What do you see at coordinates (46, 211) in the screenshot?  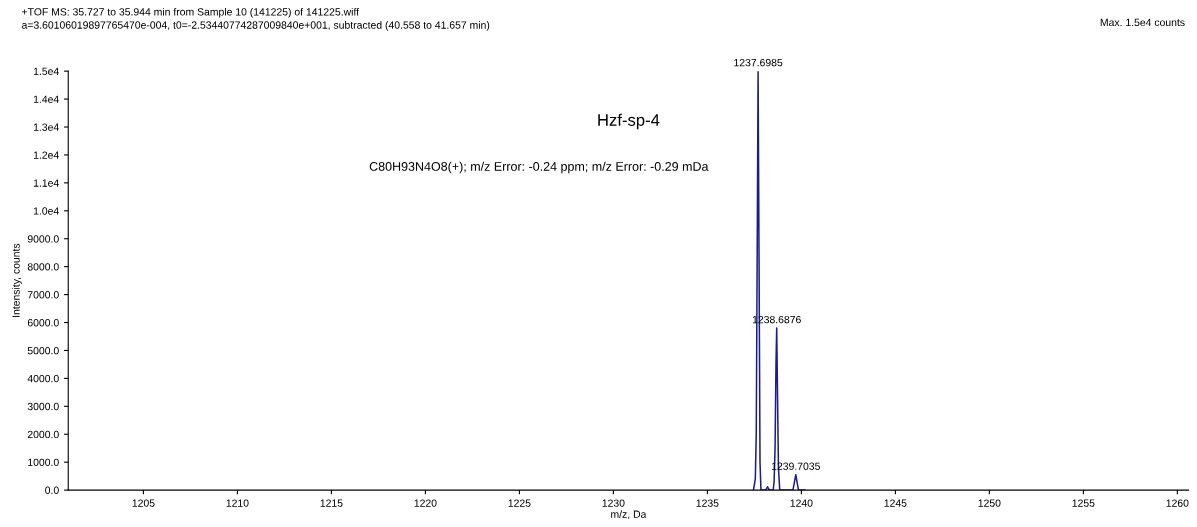 I see `y-tick-label: 1.0e4` at bounding box center [46, 211].